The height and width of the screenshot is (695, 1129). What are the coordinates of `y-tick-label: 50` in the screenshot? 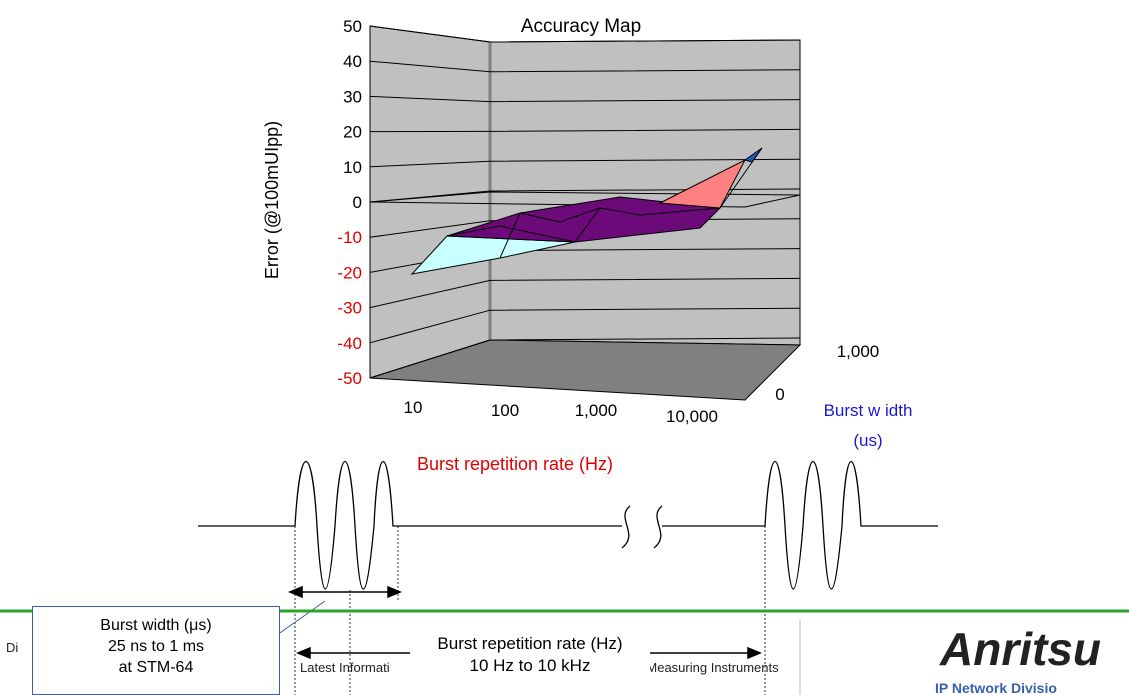 It's located at (352, 26).